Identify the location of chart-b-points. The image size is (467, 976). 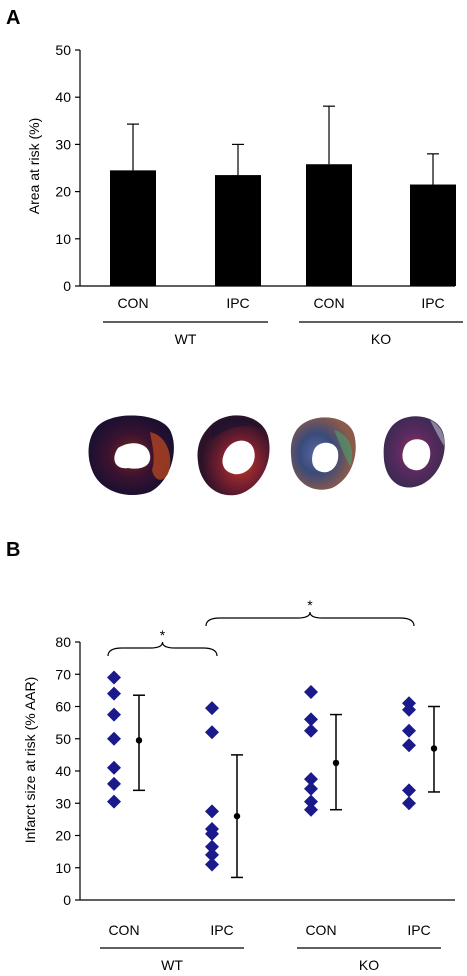
(261, 771).